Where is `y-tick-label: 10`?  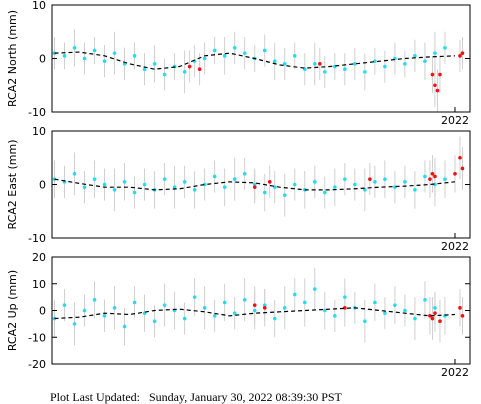
y-tick-label: 10 is located at coordinates (39, 131).